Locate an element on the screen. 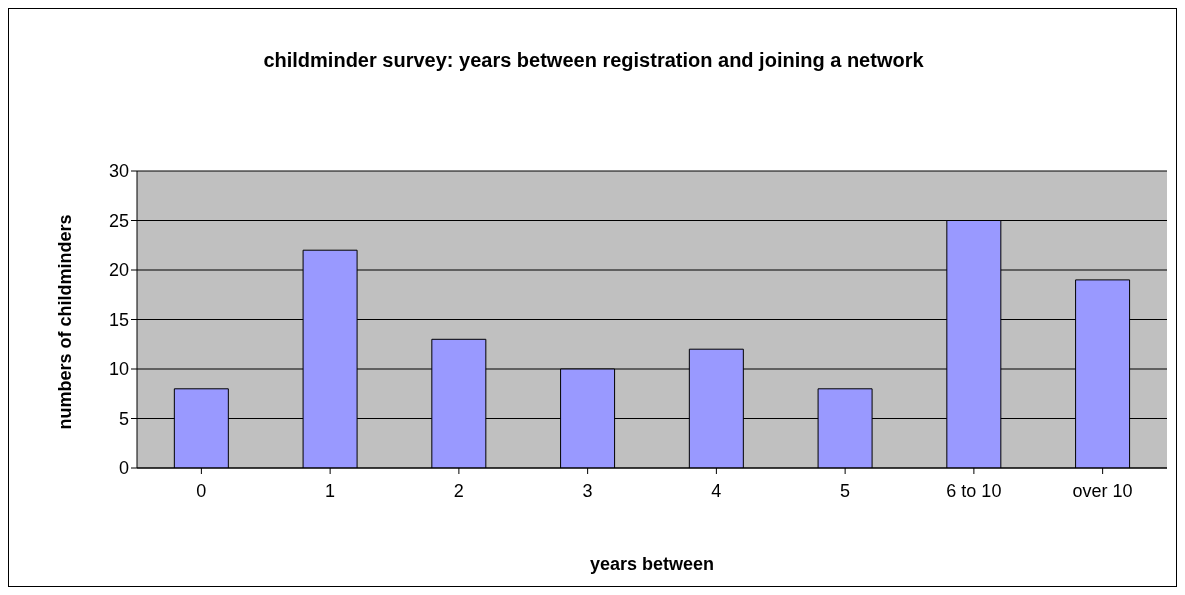  y-tick-label: 15 is located at coordinates (118, 319).